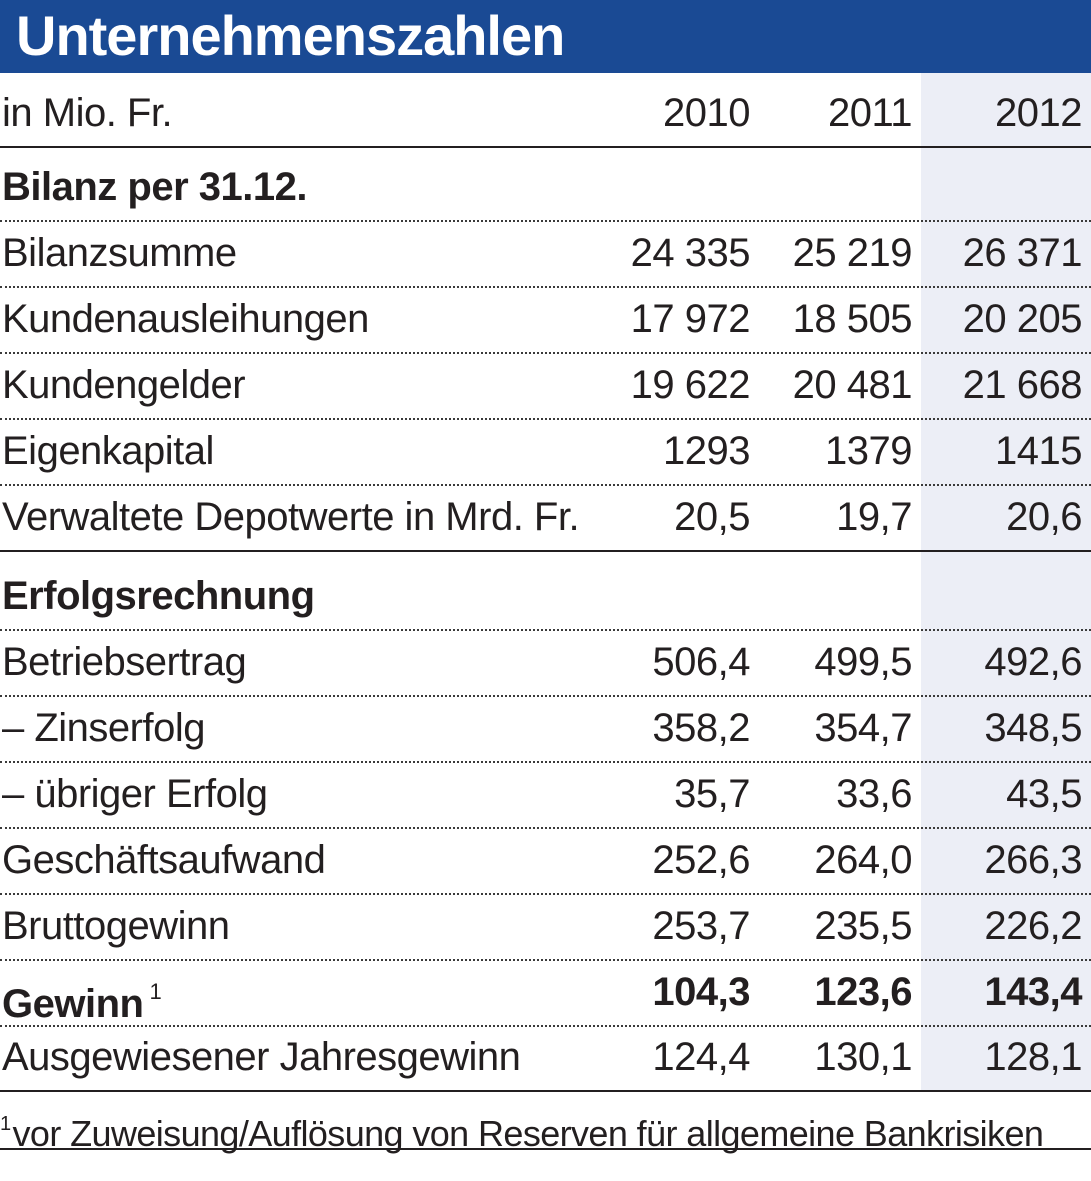 The image size is (1091, 1181). What do you see at coordinates (863, 926) in the screenshot?
I see `value-2011: 235,5` at bounding box center [863, 926].